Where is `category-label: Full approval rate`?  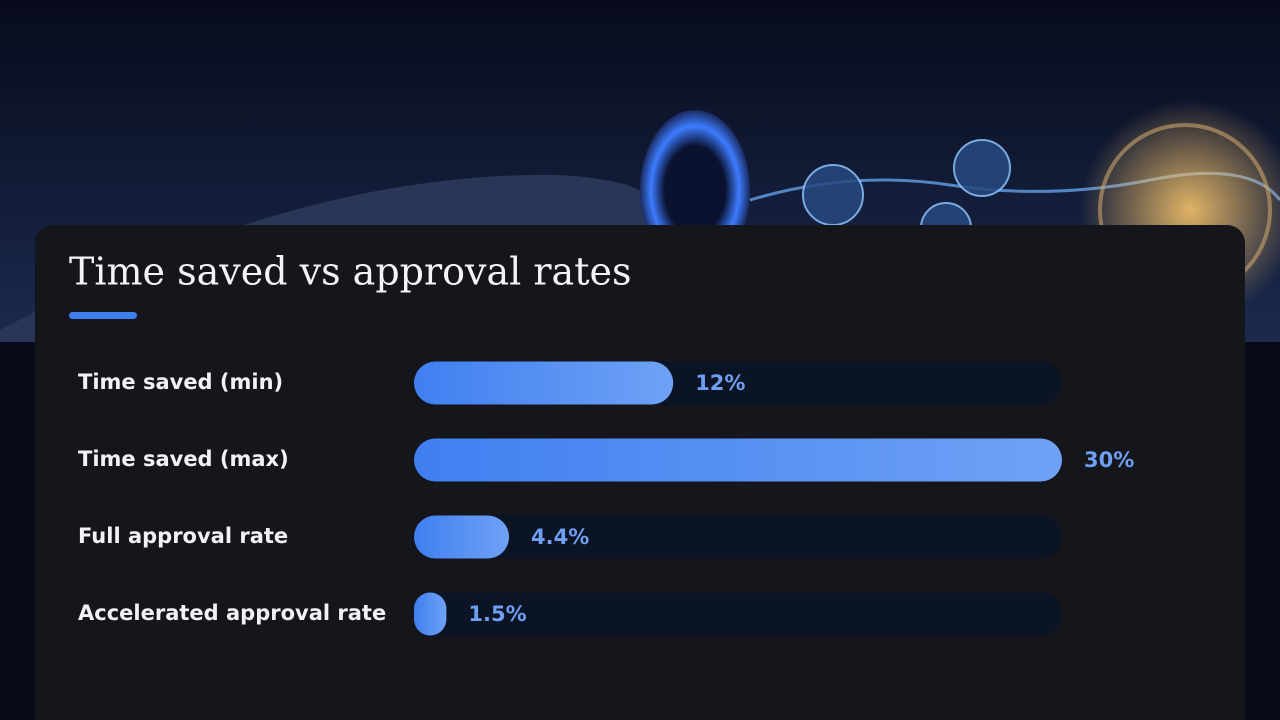 category-label: Full approval rate is located at coordinates (183, 536).